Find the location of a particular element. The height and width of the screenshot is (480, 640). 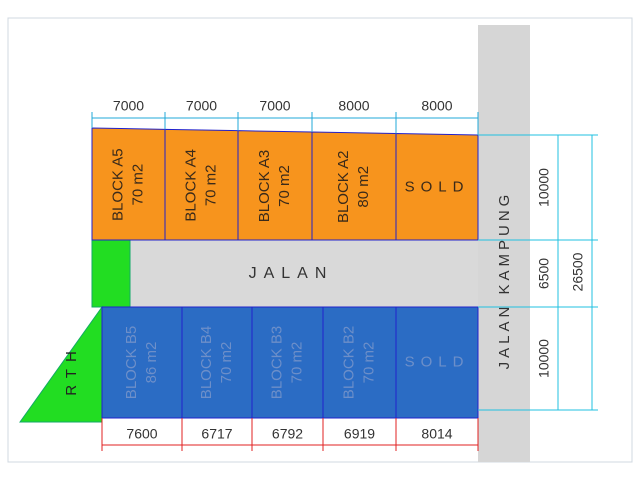

road-label: JALAN is located at coordinates (291, 273).